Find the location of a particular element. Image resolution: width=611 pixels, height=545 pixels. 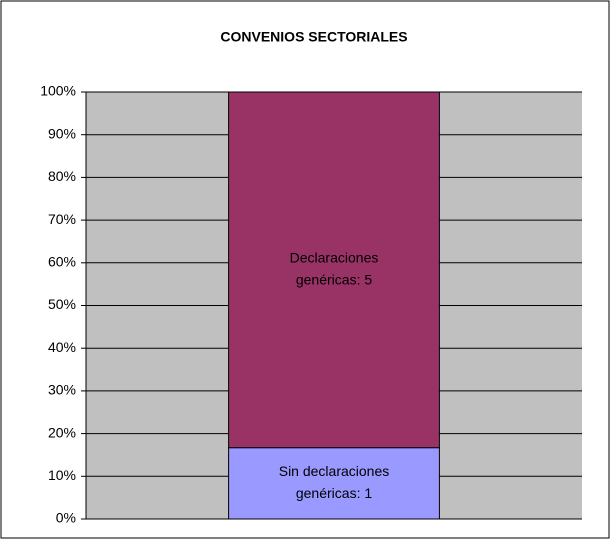

data-label: Sin declaraciones is located at coordinates (334, 471).